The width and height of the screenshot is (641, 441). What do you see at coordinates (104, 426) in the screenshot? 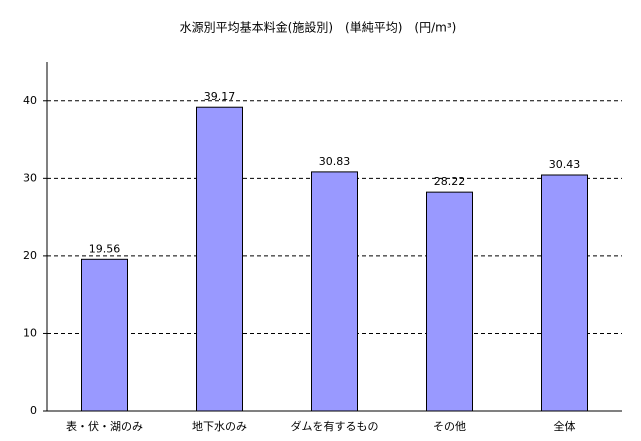
I see `x-tick-label: 表・伏・湖のみ` at bounding box center [104, 426].